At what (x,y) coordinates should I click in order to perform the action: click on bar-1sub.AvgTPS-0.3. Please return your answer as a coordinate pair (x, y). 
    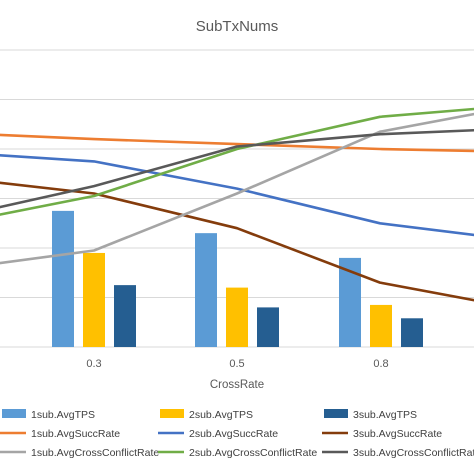
    Looking at the image, I should click on (63, 278).